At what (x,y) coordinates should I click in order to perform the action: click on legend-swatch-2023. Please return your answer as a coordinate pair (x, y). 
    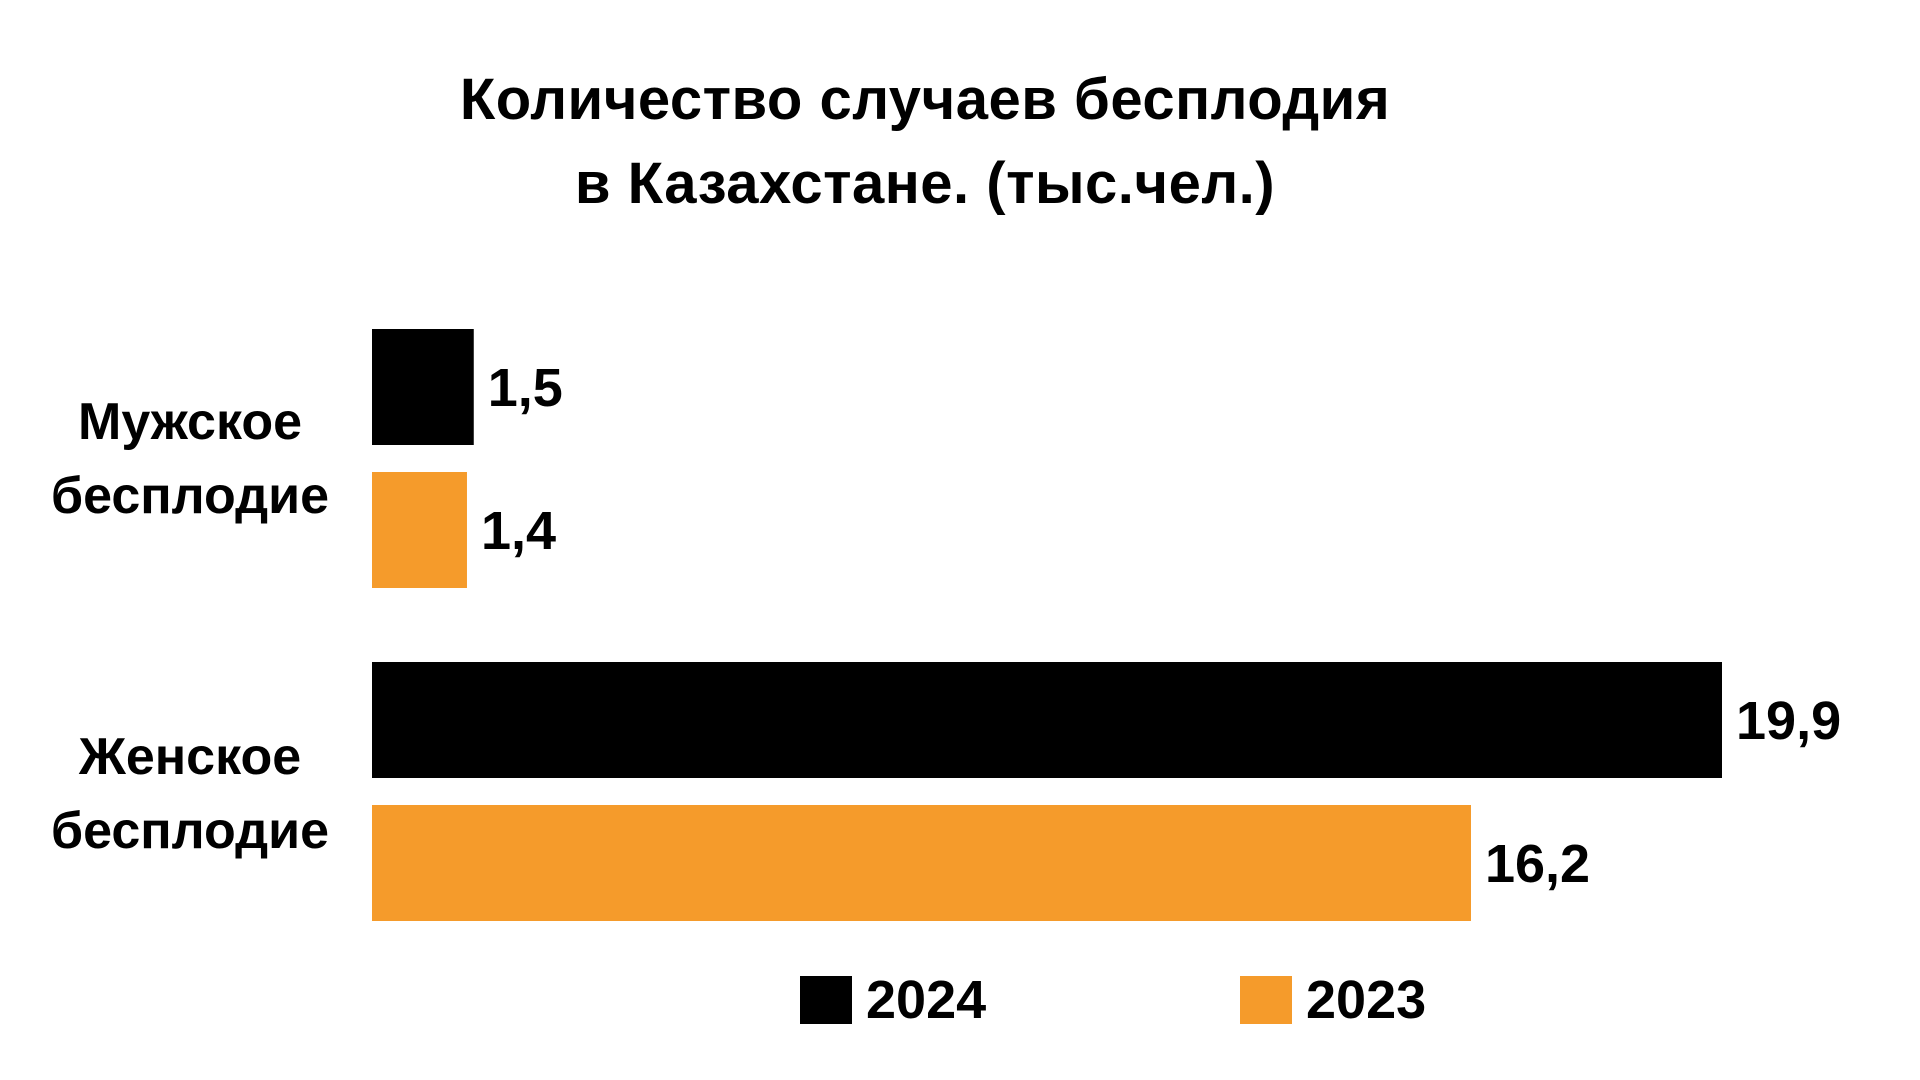
    Looking at the image, I should click on (1266, 1000).